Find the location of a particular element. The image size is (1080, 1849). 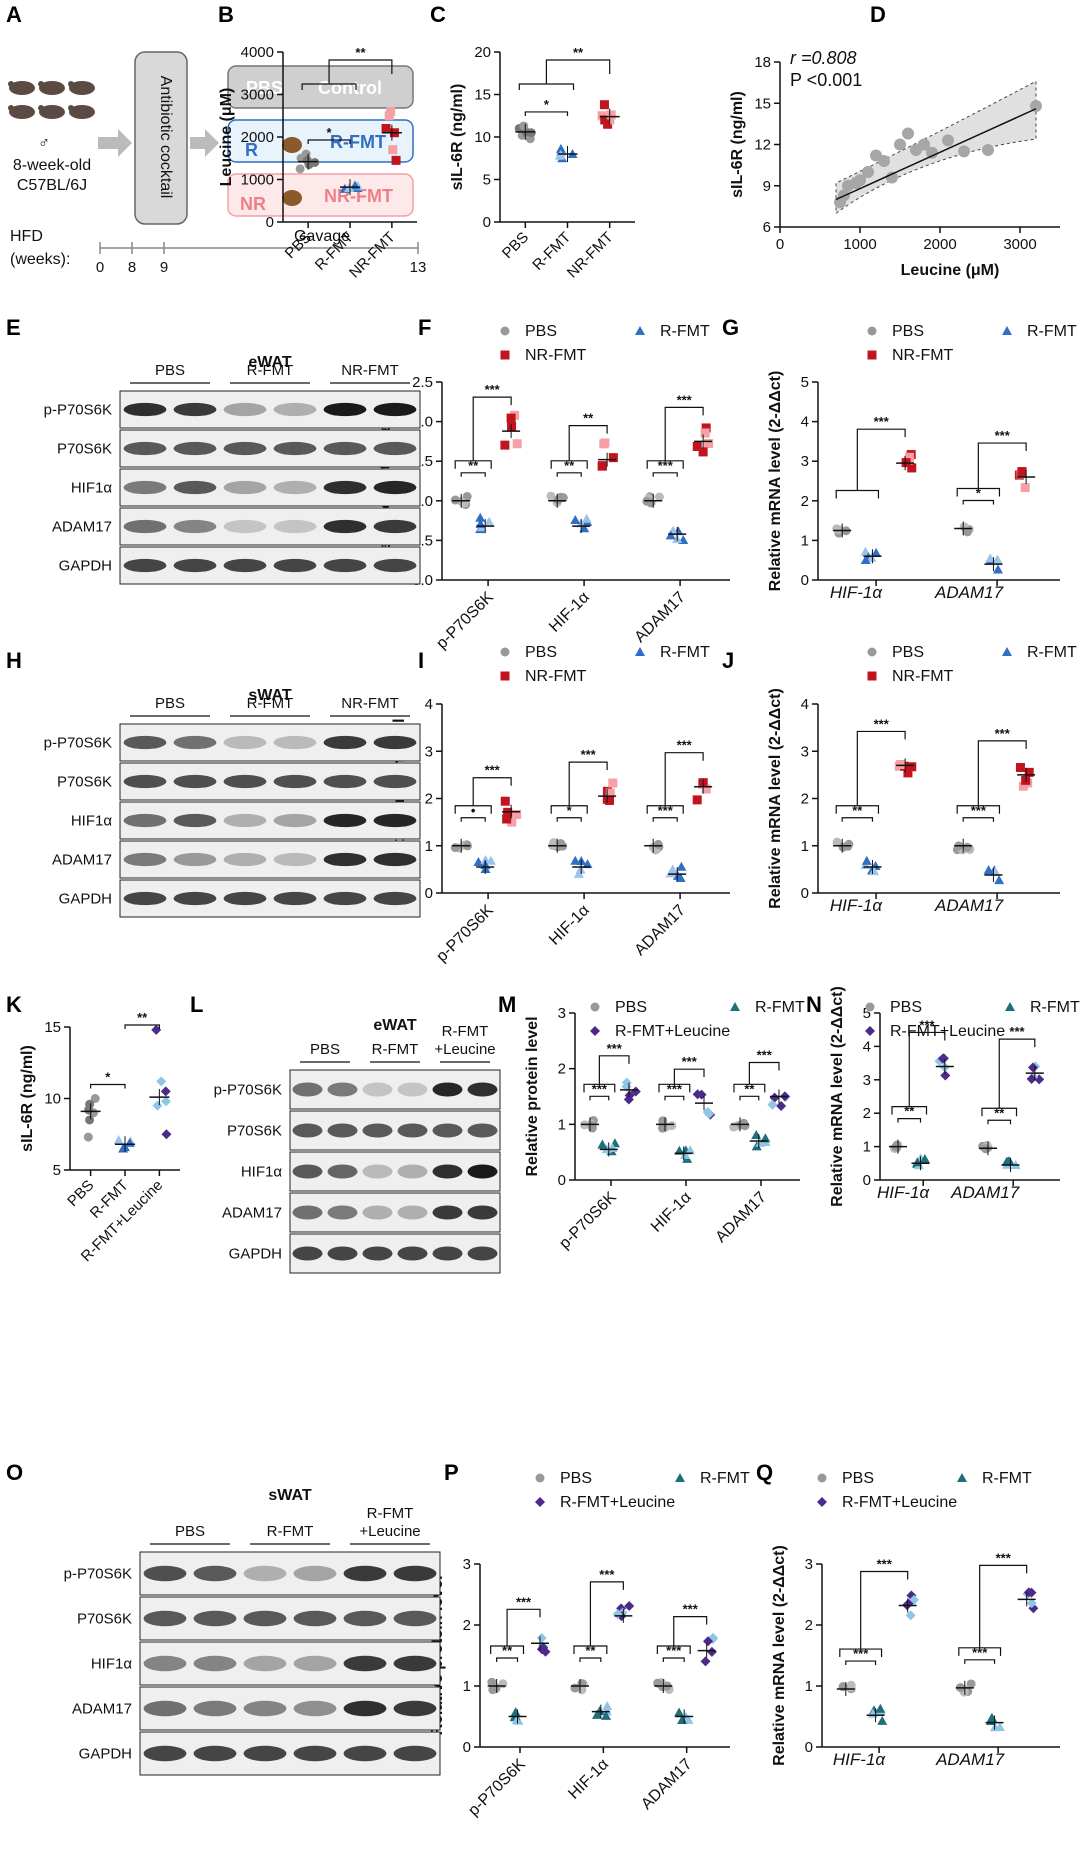

blot-row-label: GAPDH is located at coordinates (85, 899).